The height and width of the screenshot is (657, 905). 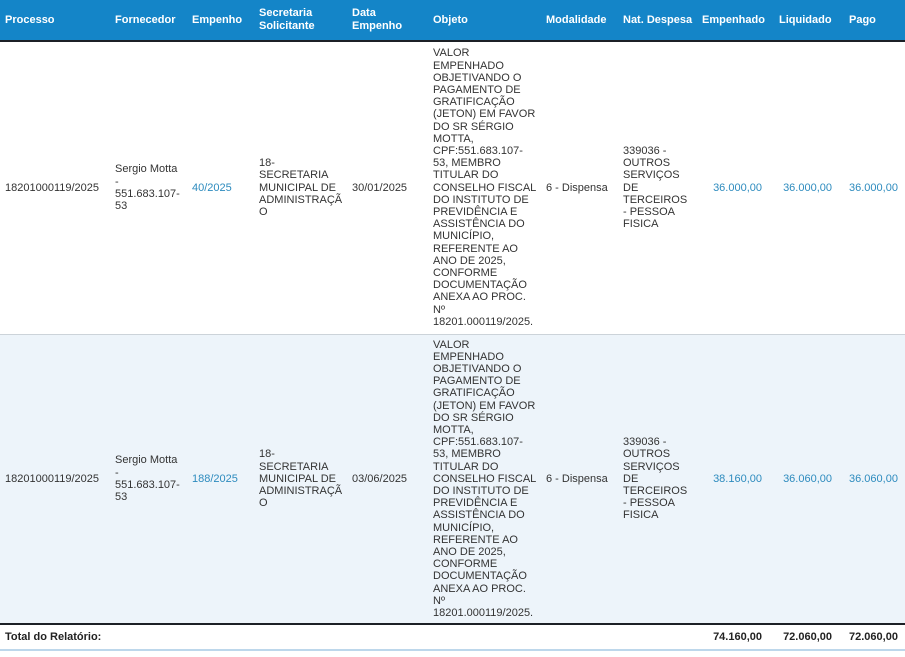 I want to click on col-header-objeto: Objeto, so click(x=484, y=21).